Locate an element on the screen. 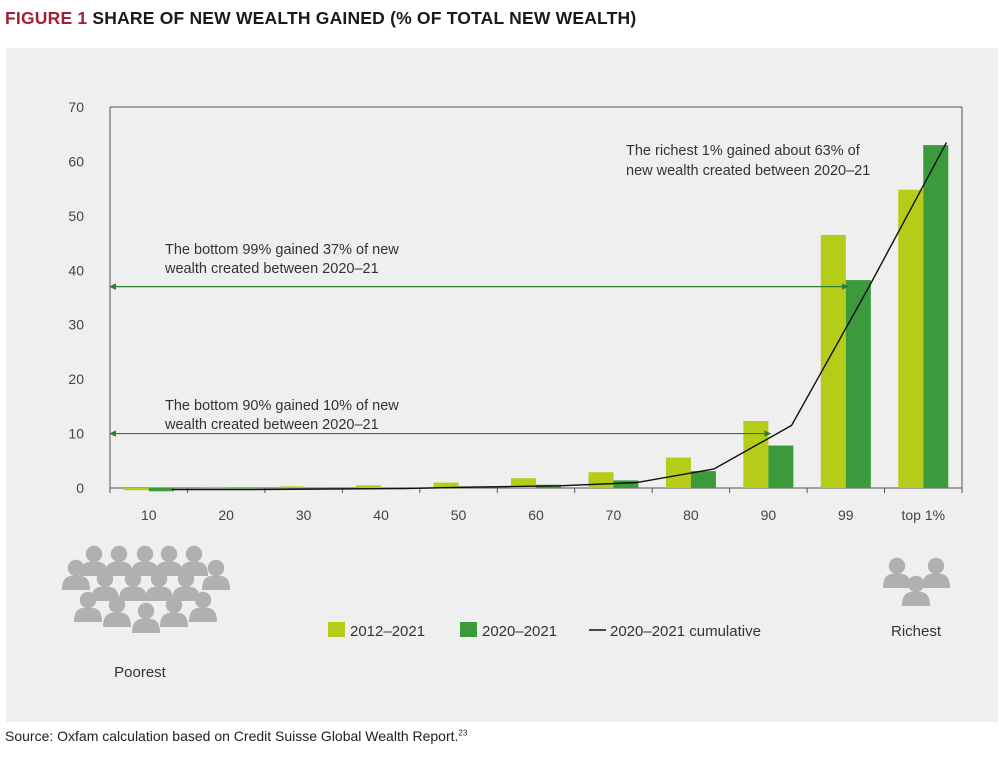 The width and height of the screenshot is (999, 757). legend-swatch-2012-2021 is located at coordinates (336, 629).